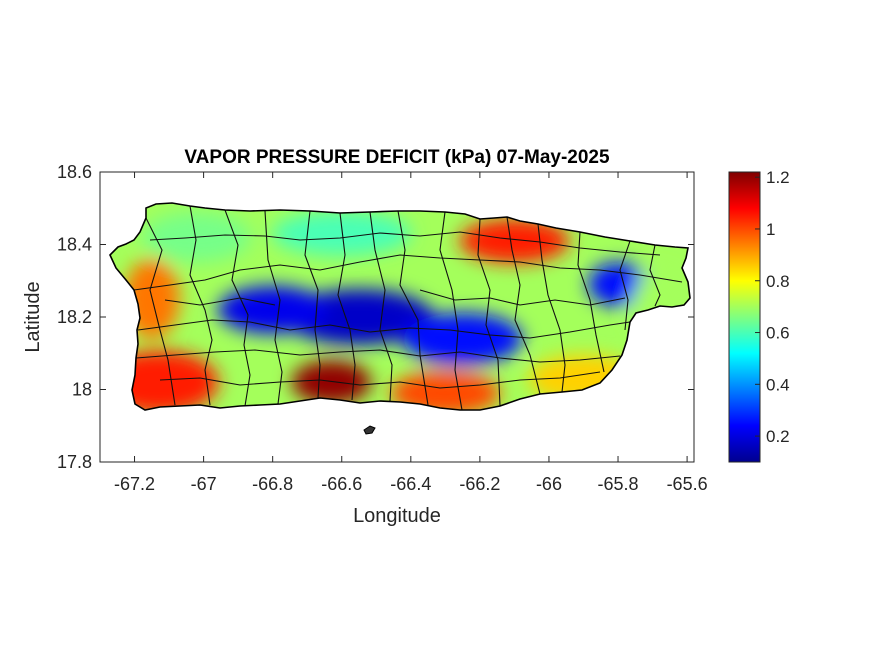 The image size is (875, 656). I want to click on x-tick-label: -67, so click(204, 484).